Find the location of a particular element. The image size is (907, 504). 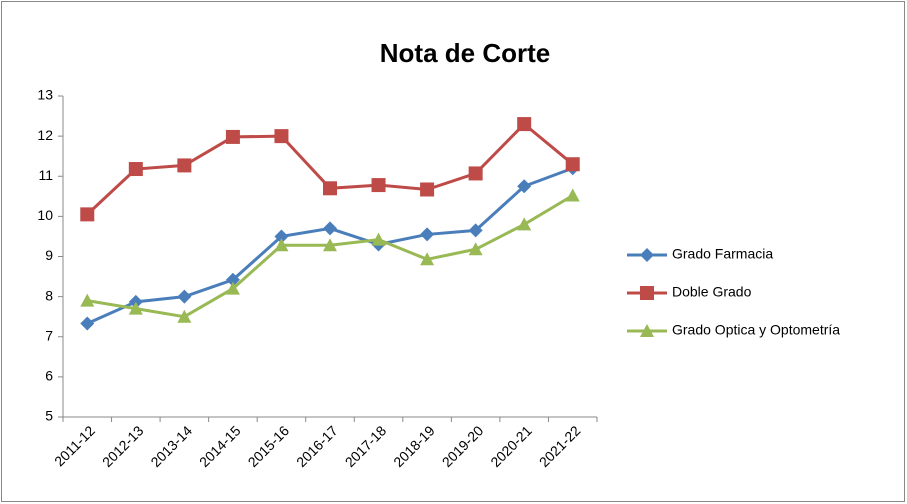

y-tick-label: 13 is located at coordinates (45, 95).